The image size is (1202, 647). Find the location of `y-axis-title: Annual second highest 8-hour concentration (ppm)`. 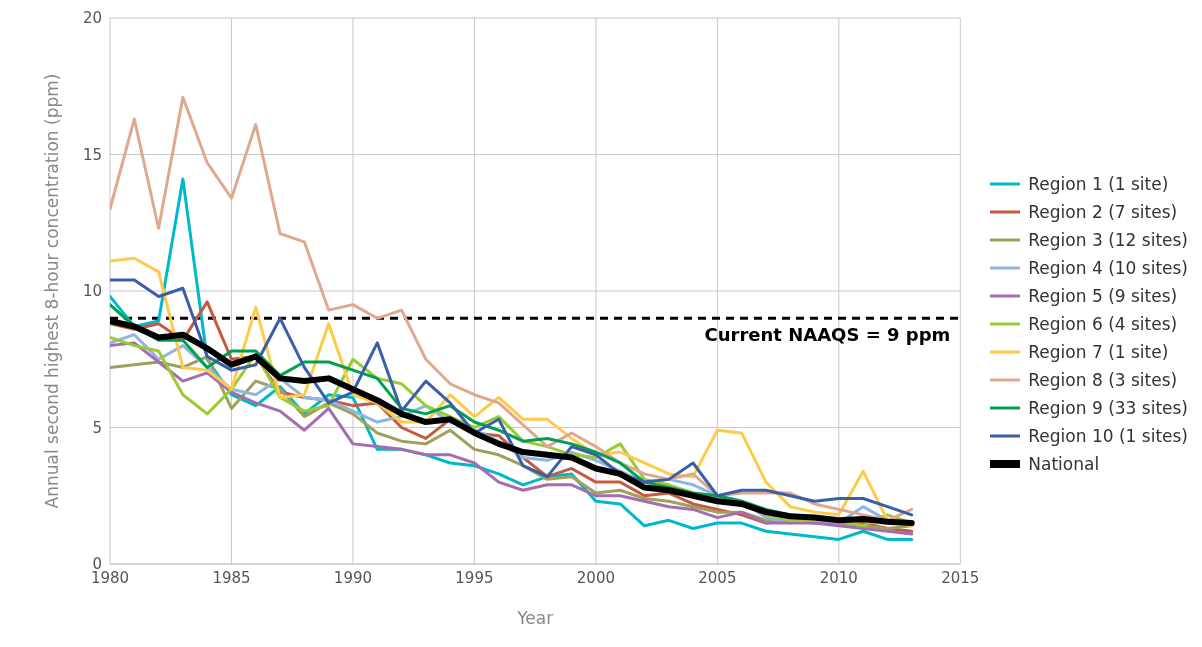

y-axis-title: Annual second highest 8-hour concentration (ppm) is located at coordinates (52, 291).